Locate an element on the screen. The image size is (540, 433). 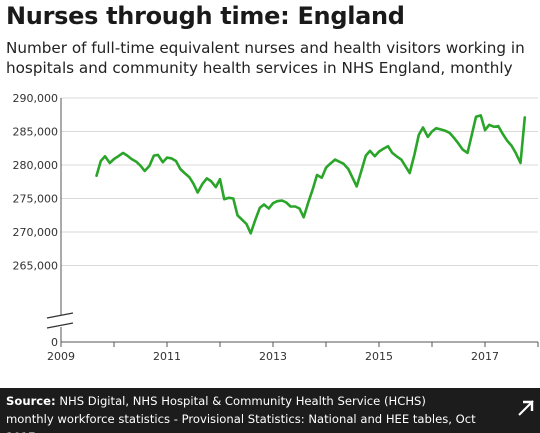
x-tick-label: 2015 is located at coordinates (379, 356).